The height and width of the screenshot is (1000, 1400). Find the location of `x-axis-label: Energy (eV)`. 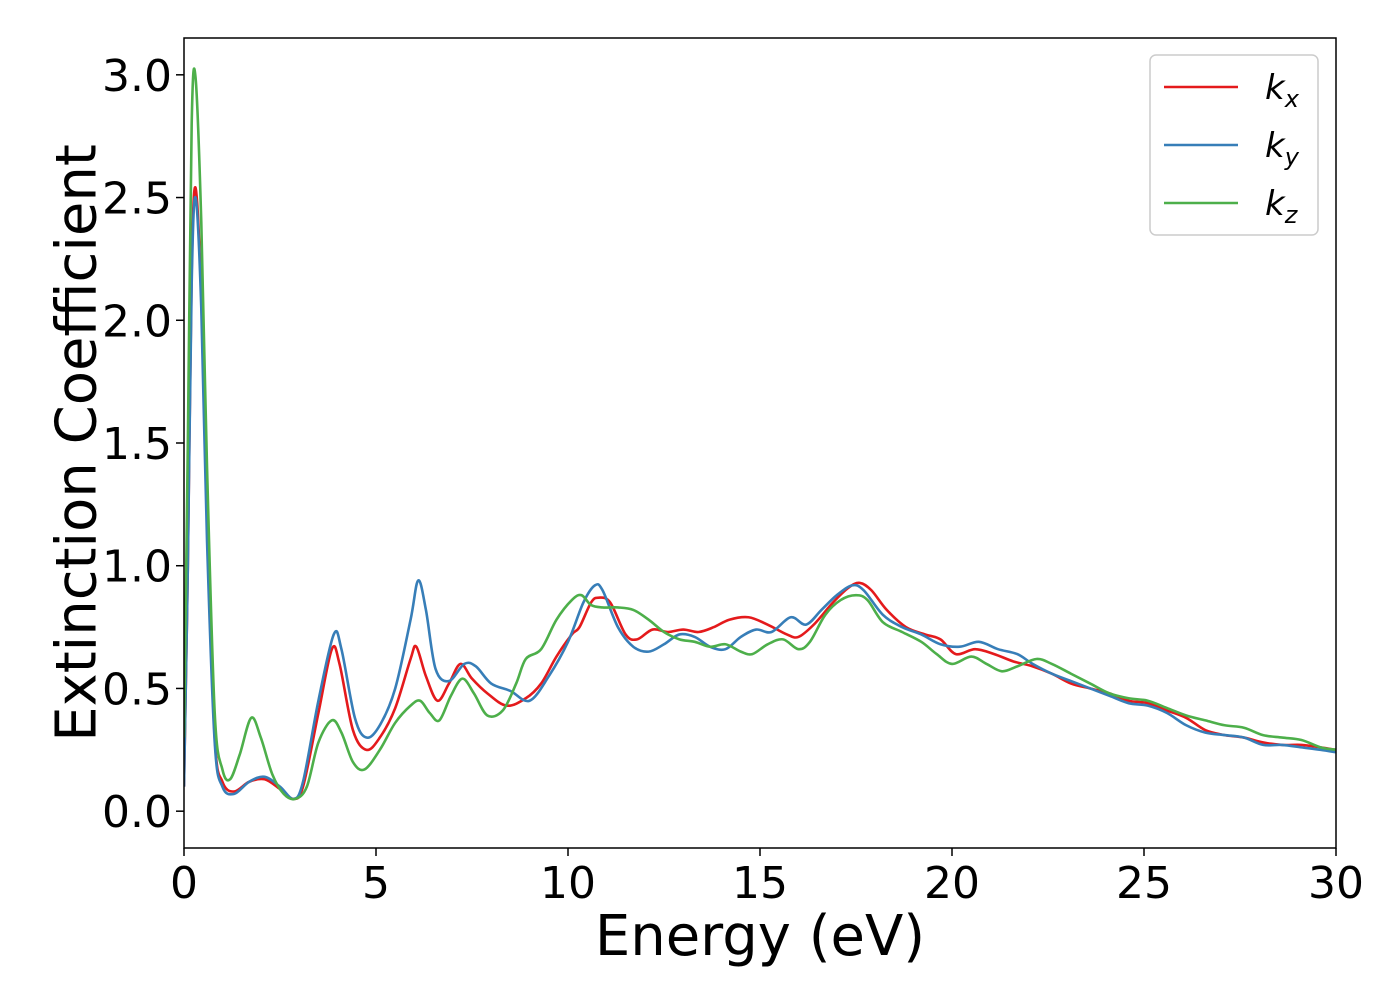

x-axis-label: Energy (eV) is located at coordinates (760, 936).